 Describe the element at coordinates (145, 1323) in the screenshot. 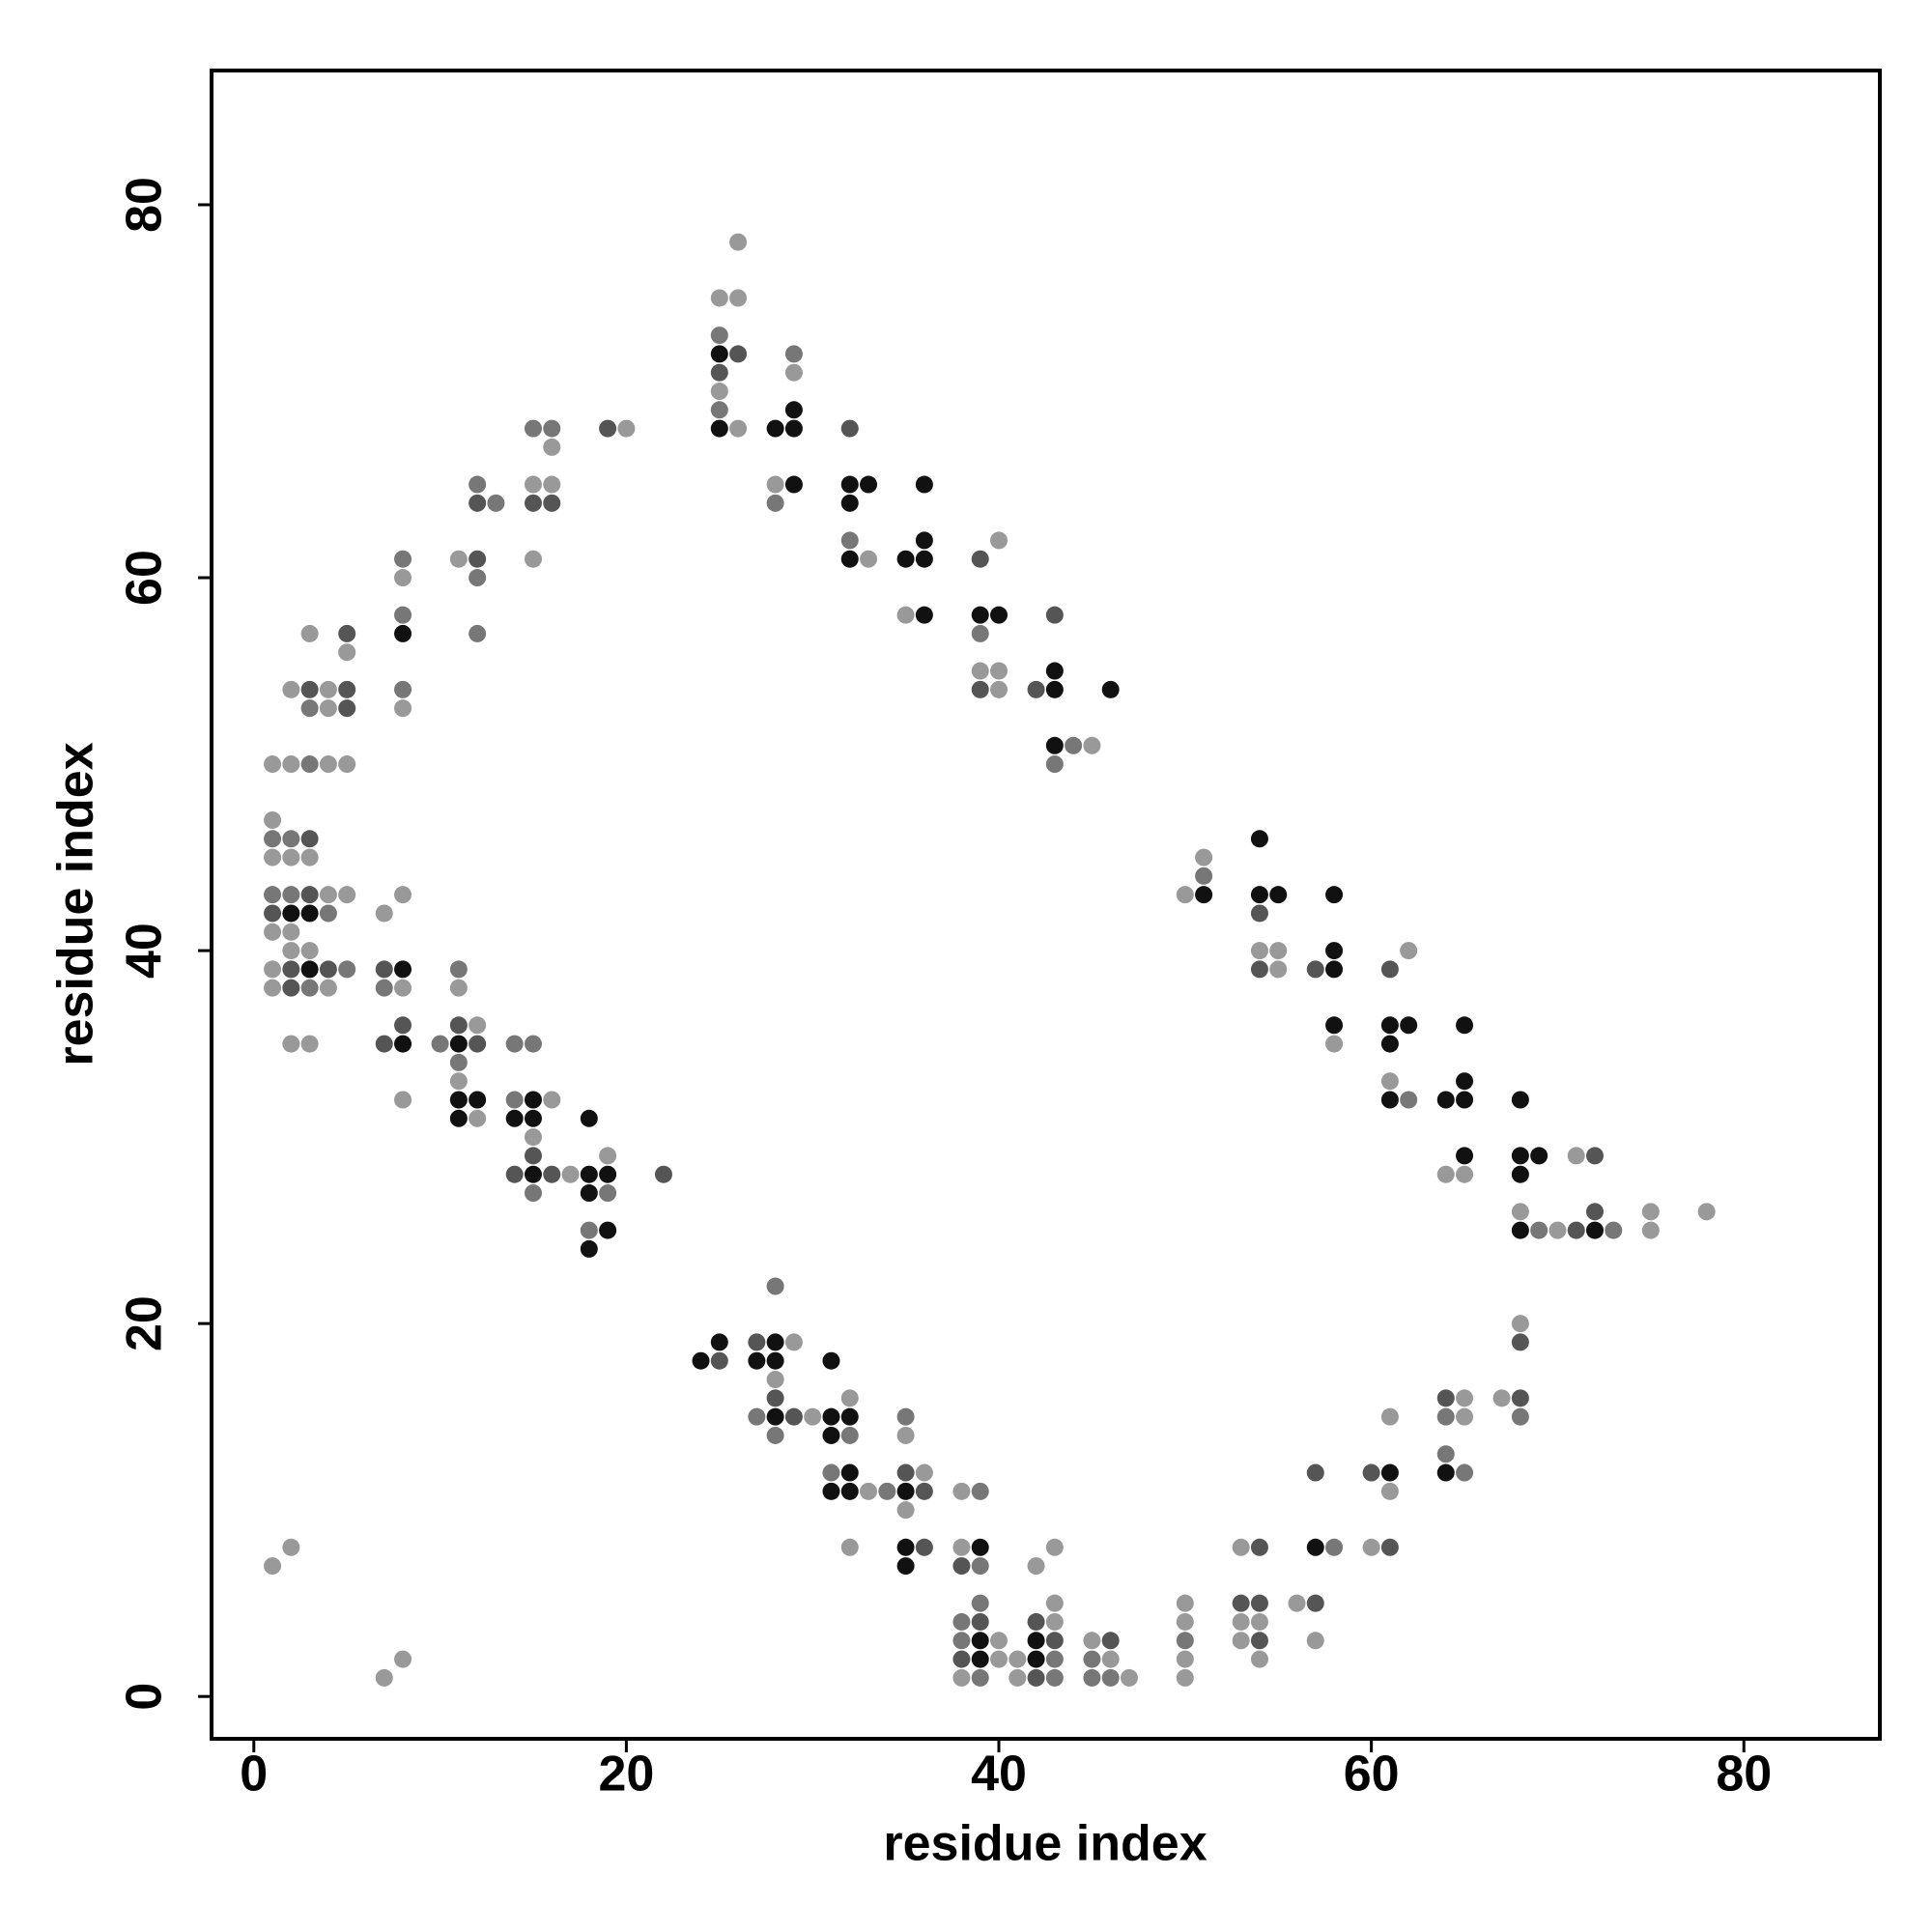

I see `y-tick-label: 20` at that location.